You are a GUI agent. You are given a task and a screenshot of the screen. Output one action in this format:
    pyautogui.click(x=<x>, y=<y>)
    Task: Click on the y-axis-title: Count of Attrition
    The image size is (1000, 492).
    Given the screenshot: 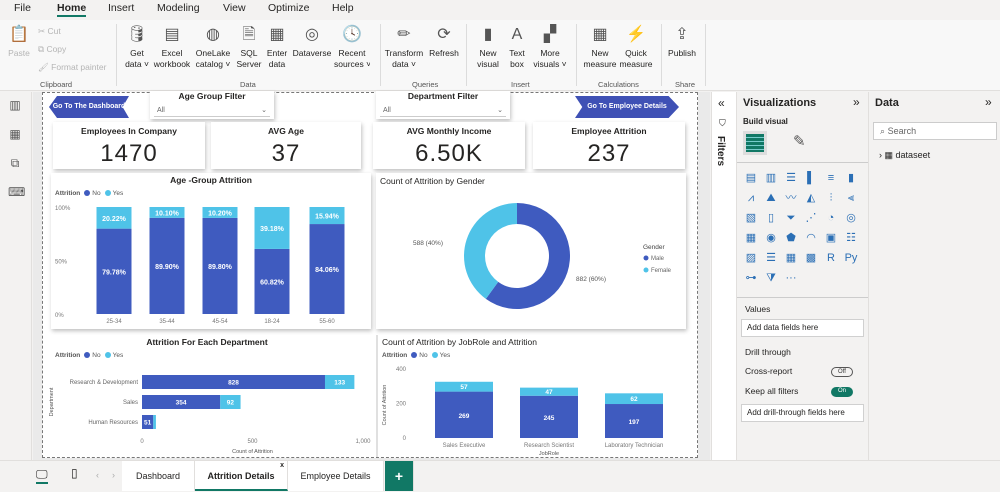 What is the action you would take?
    pyautogui.click(x=385, y=405)
    